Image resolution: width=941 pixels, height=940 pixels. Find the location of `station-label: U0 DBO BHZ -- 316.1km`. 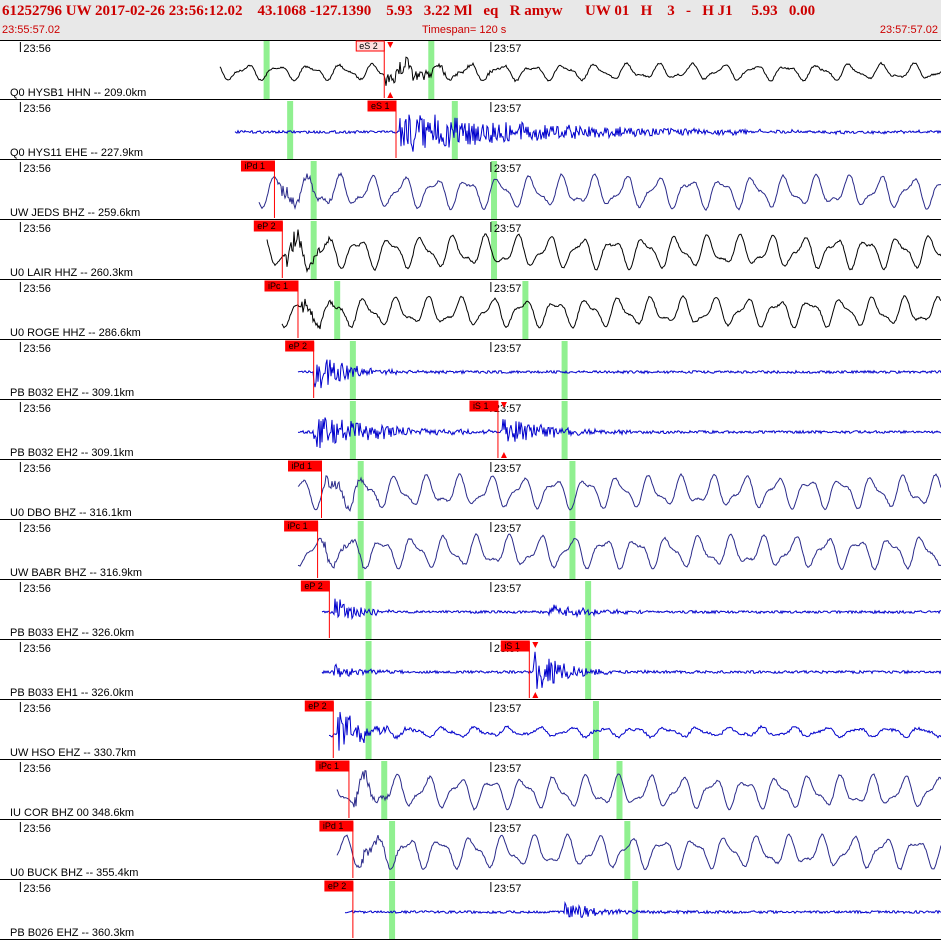

station-label: U0 DBO BHZ -- 316.1km is located at coordinates (71, 513).